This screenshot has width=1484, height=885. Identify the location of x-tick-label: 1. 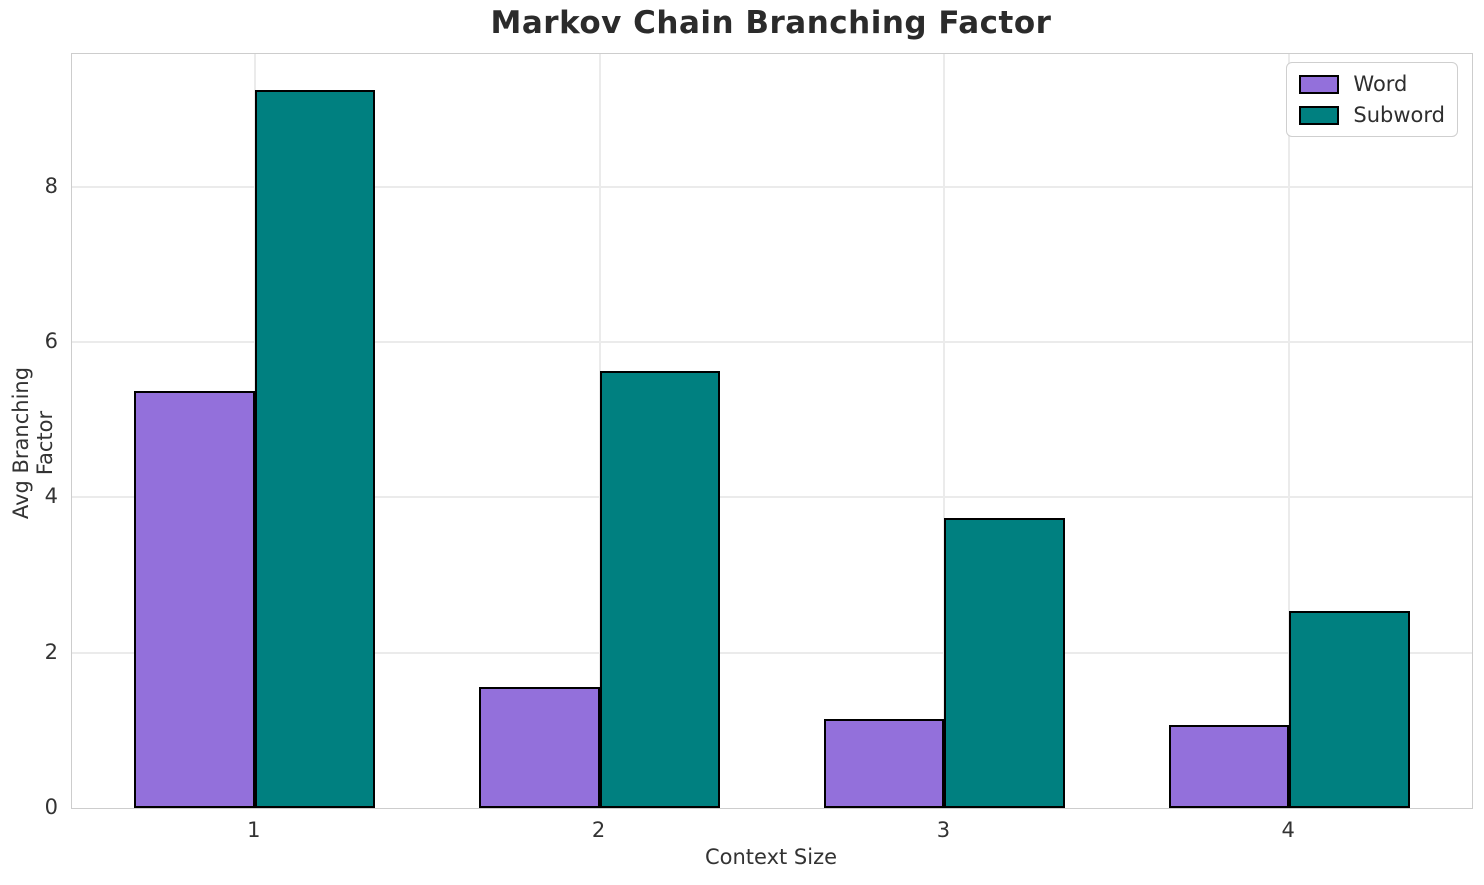
(254, 830).